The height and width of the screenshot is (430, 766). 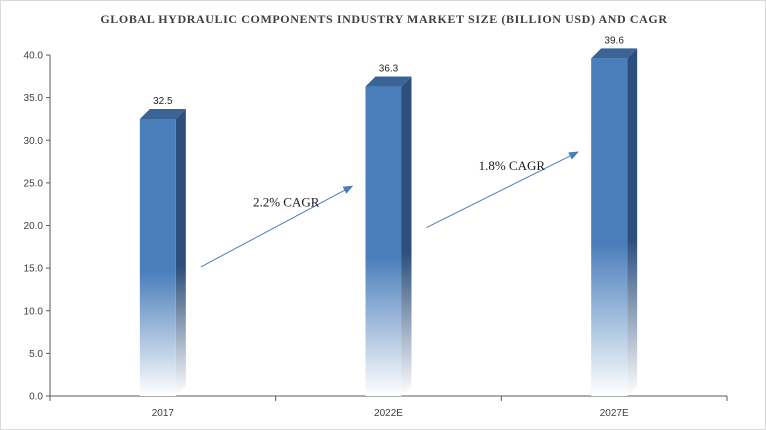 What do you see at coordinates (36, 354) in the screenshot?
I see `y-tick-label: 5.0` at bounding box center [36, 354].